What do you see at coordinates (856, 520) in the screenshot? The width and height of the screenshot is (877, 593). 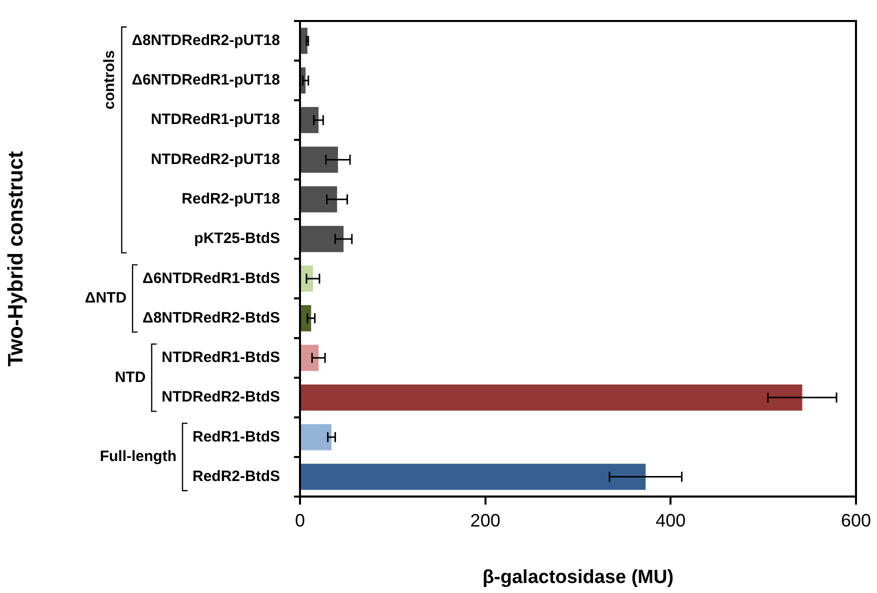 I see `x-tick-label: 600` at bounding box center [856, 520].